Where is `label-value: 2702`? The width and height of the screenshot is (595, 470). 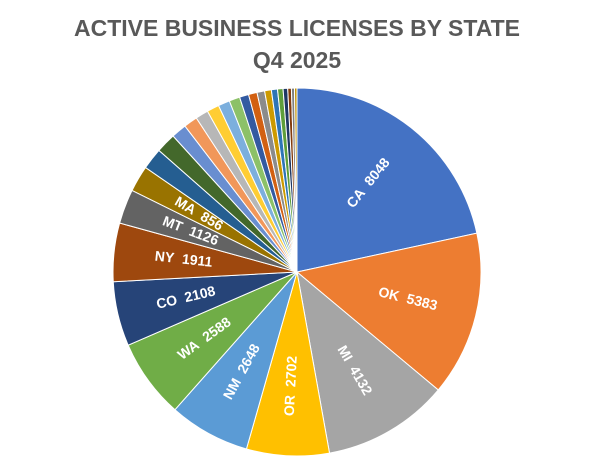
label-value: 2702 is located at coordinates (291, 371).